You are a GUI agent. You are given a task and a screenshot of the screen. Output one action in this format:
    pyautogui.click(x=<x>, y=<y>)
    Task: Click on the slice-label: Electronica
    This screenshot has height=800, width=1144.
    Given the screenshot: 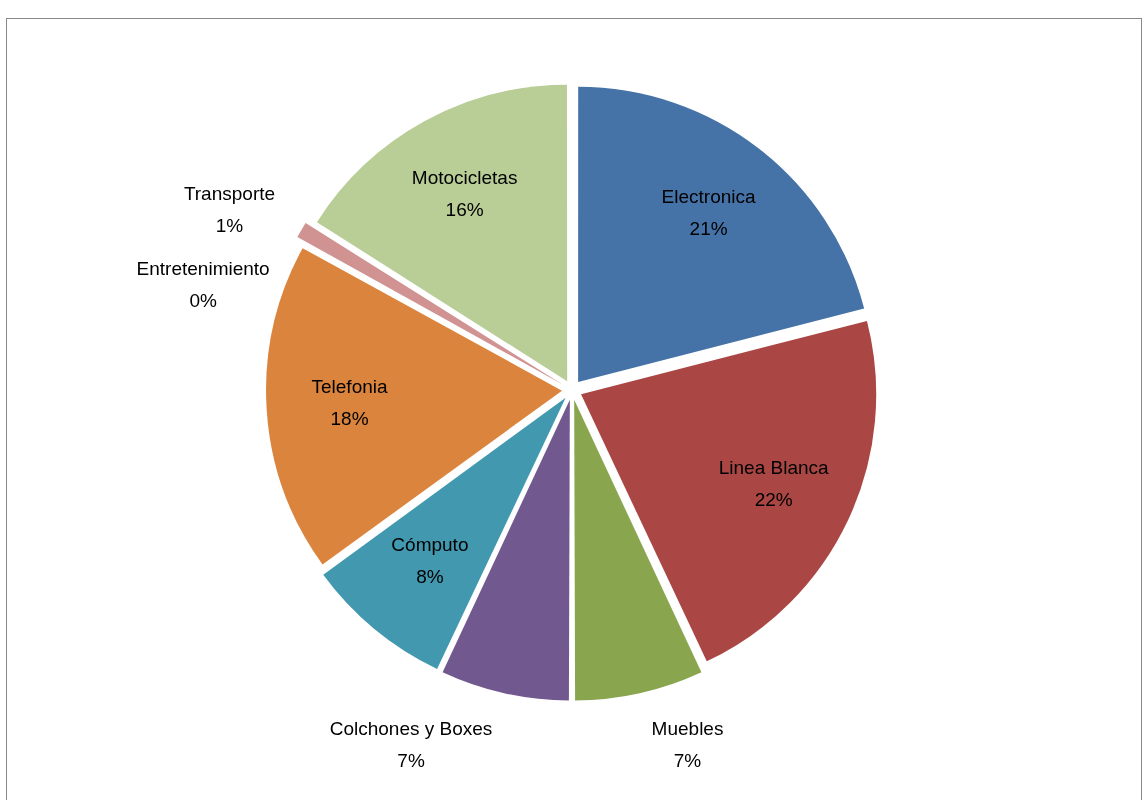 What is the action you would take?
    pyautogui.click(x=709, y=197)
    